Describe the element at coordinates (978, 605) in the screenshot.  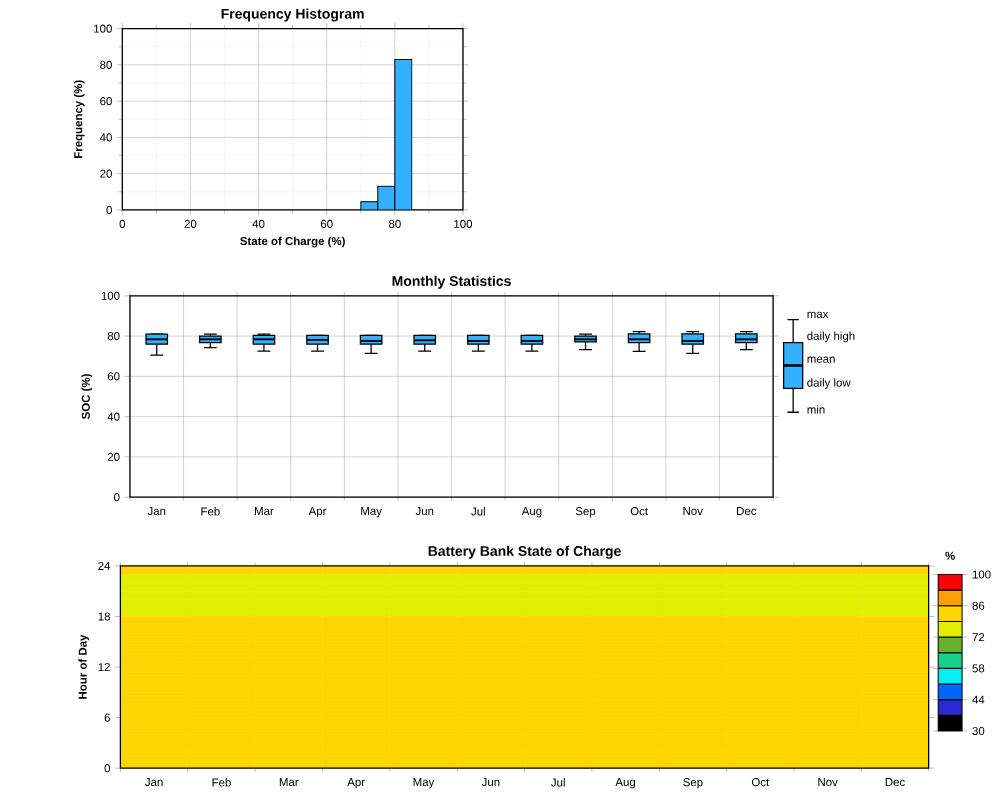
I see `color-bar-label: 86` at that location.